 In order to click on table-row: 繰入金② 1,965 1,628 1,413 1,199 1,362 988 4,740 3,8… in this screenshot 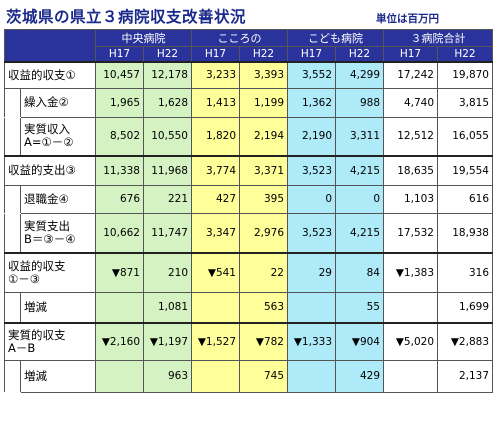, I will do `click(248, 102)`.